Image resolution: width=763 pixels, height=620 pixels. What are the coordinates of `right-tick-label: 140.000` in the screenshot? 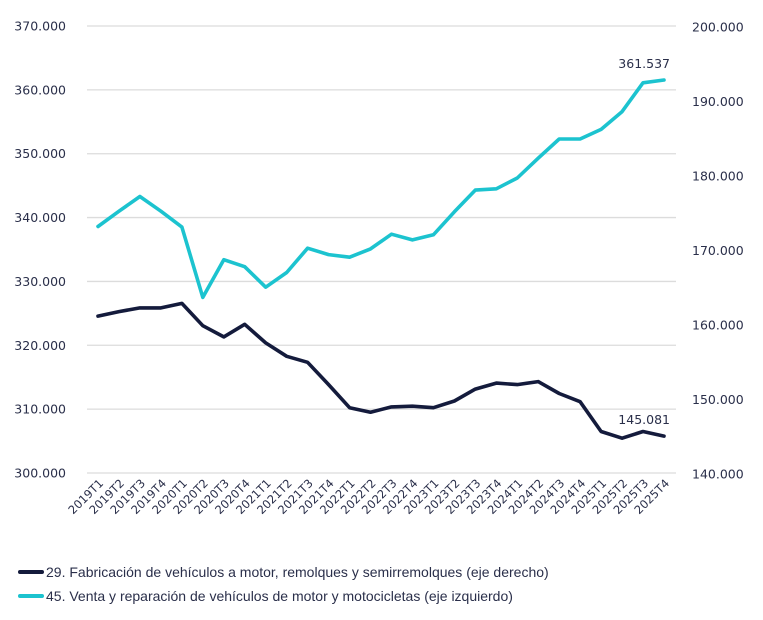 It's located at (718, 474).